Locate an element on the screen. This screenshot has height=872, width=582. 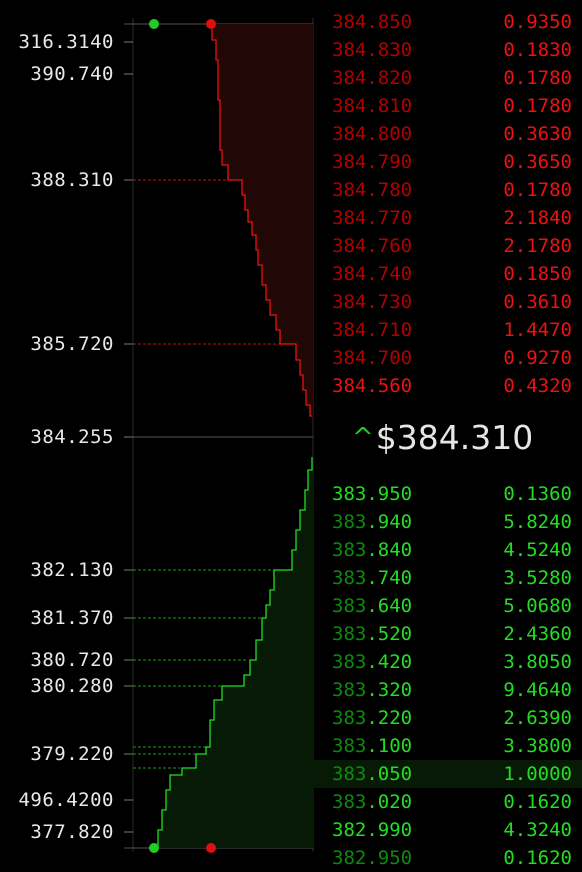
ask-order-row: 384.800 0.3630 is located at coordinates (448, 134).